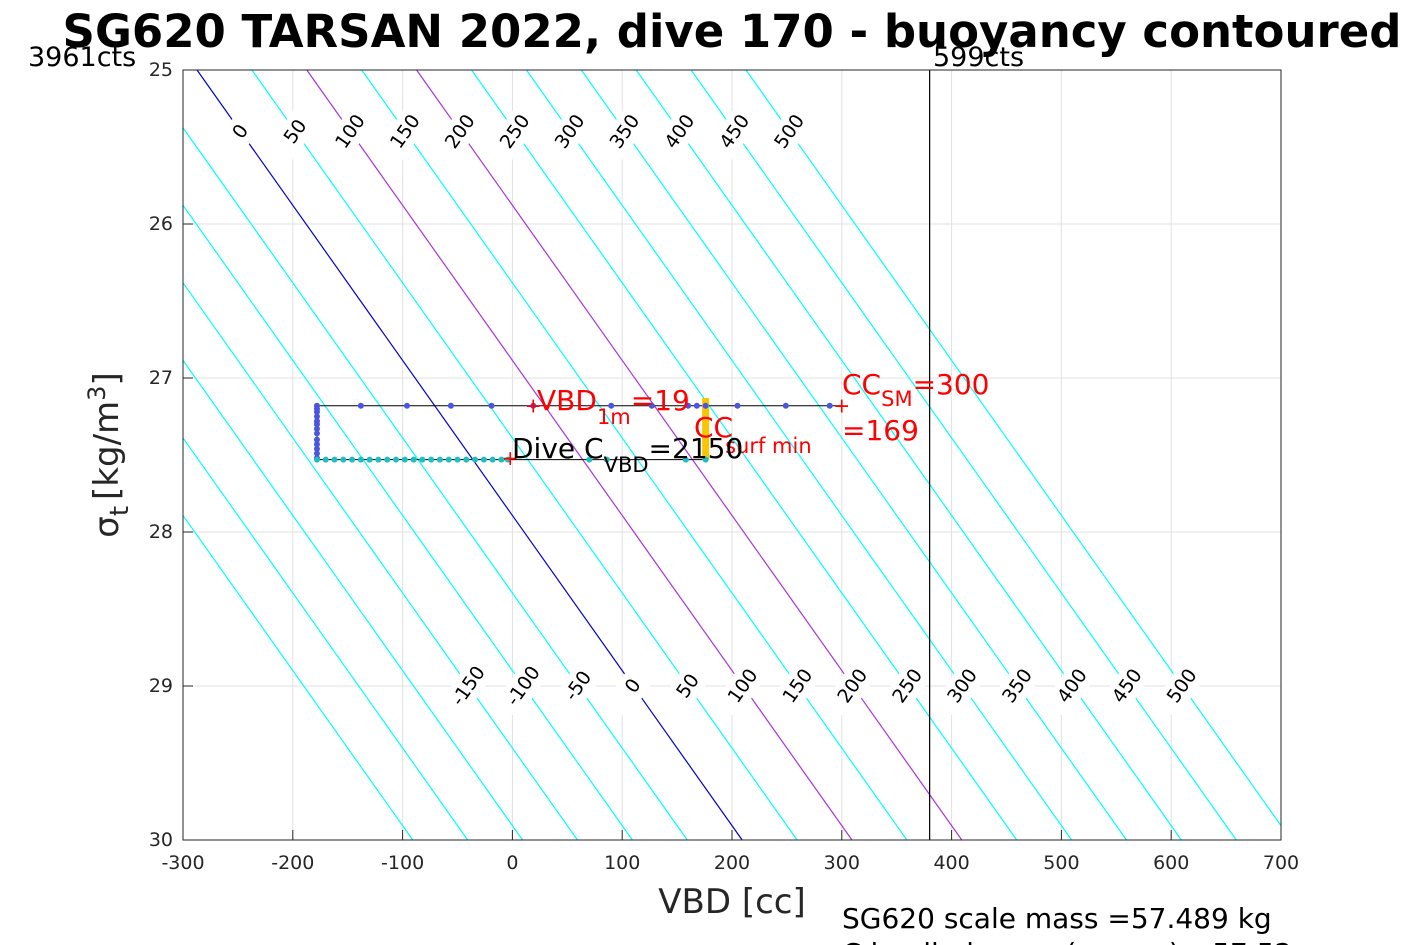  What do you see at coordinates (915, 389) in the screenshot?
I see `ccsm-annotation: CCSM=300` at bounding box center [915, 389].